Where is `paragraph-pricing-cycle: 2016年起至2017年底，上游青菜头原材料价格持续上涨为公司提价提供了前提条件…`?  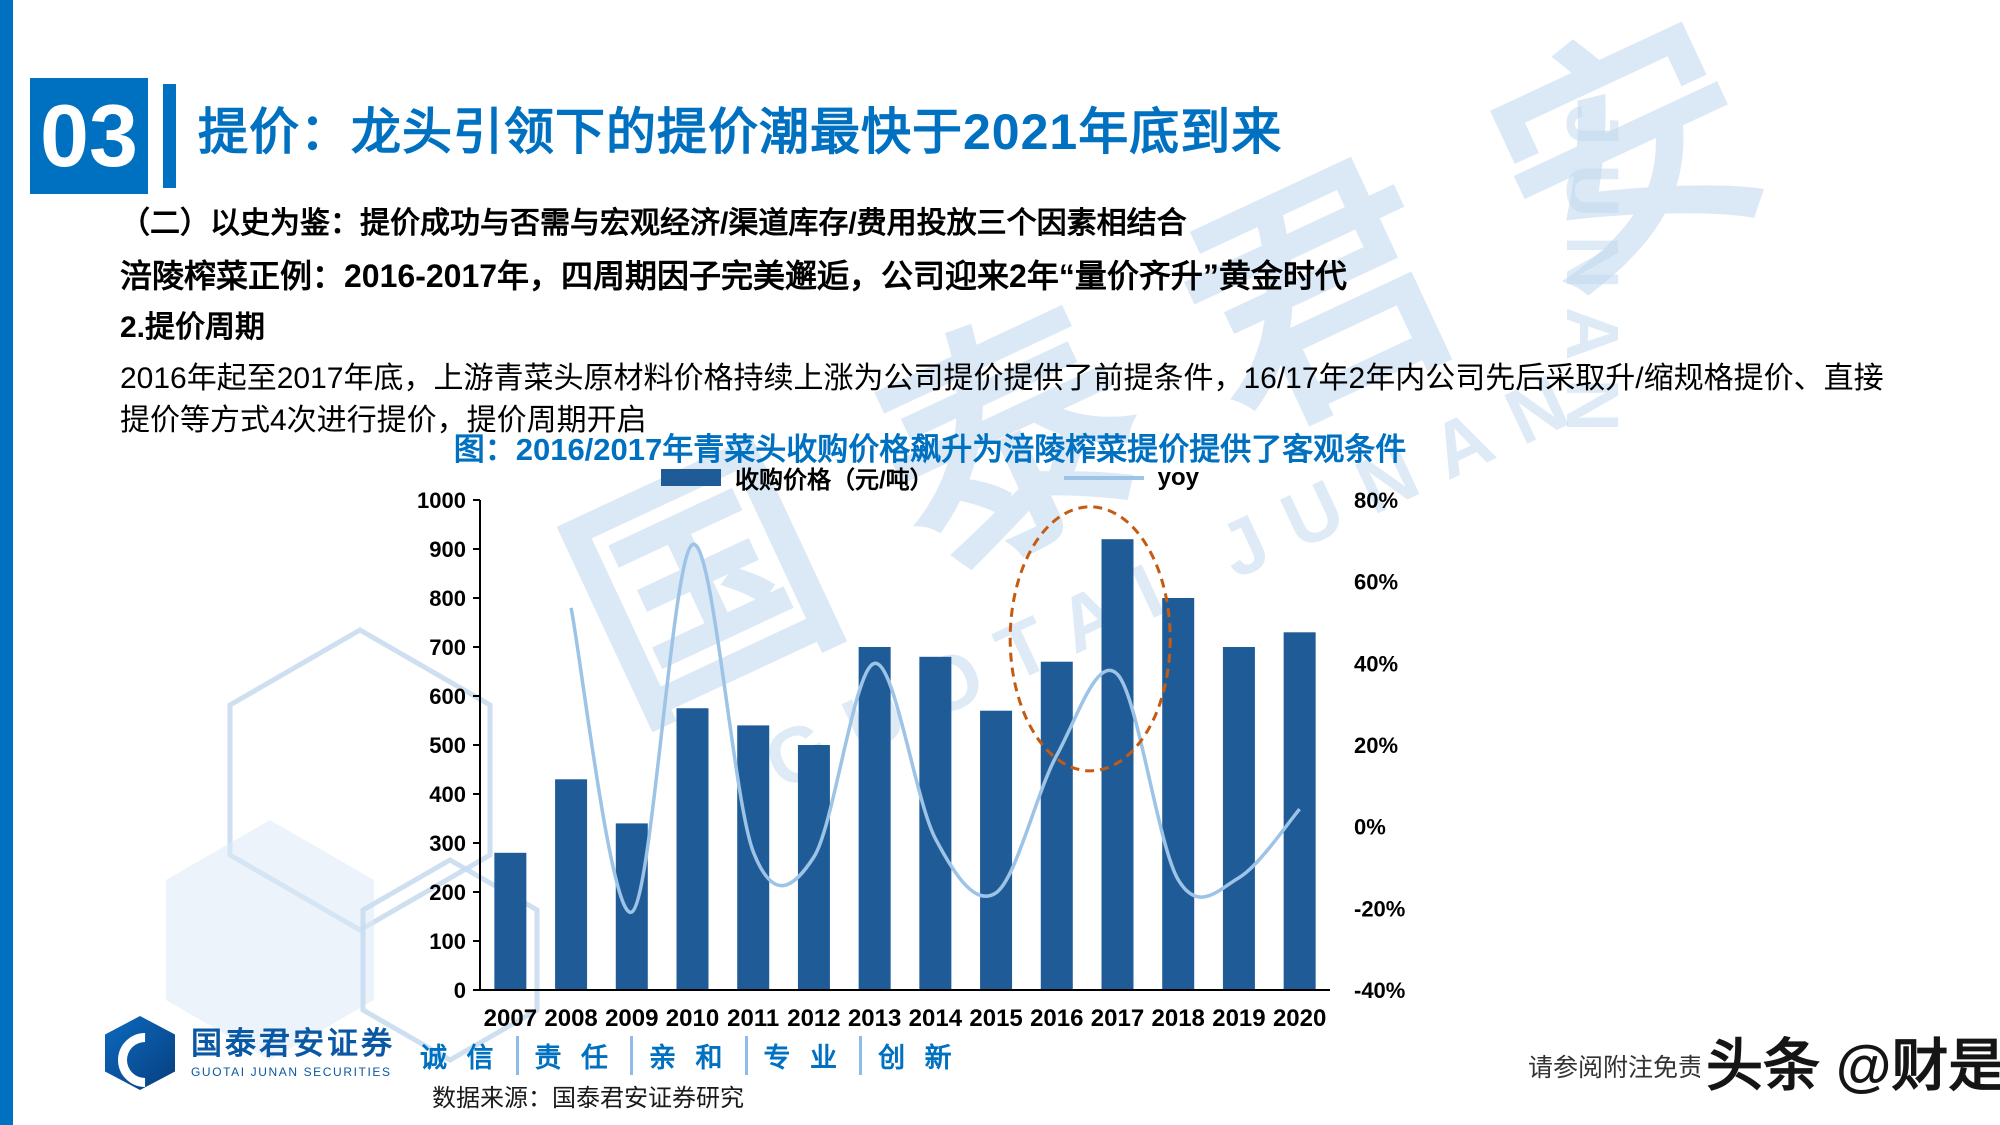 paragraph-pricing-cycle: 2016年起至2017年底，上游青菜头原材料价格持续上涨为公司提价提供了前提条件… is located at coordinates (1002, 399).